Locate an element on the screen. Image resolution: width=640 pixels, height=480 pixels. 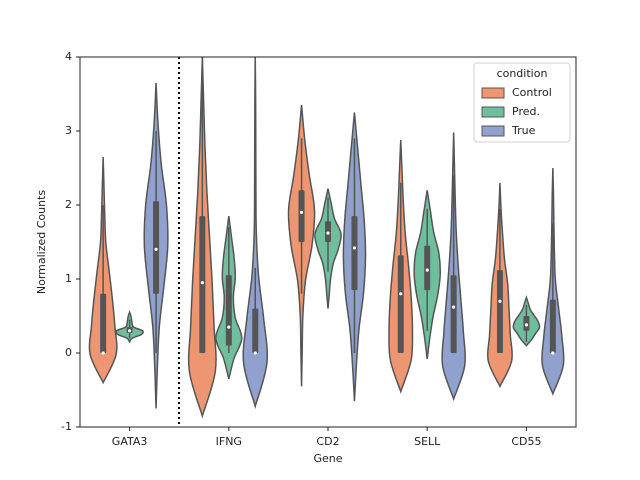
x-tick-label: IFNG is located at coordinates (229, 441).